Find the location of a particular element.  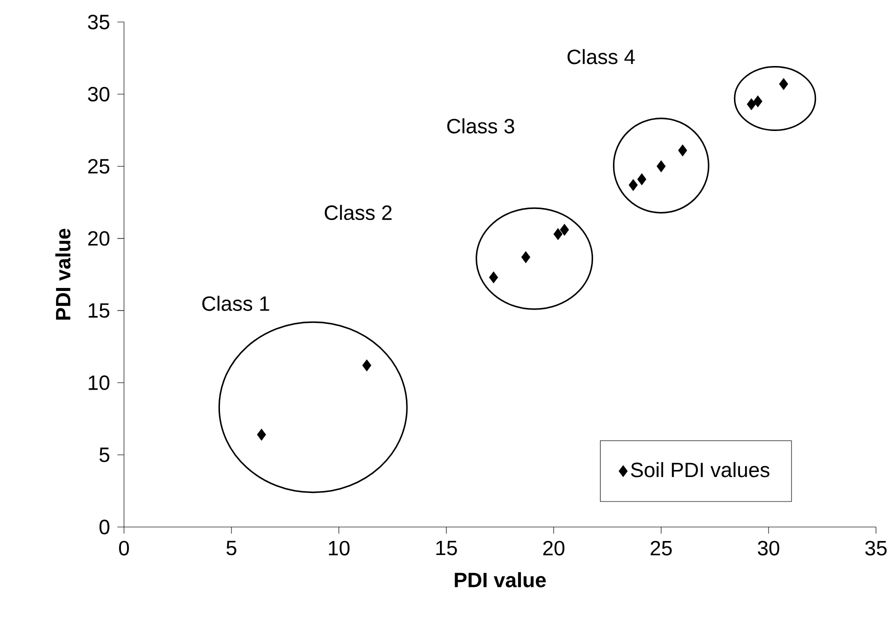

y-tick-label: 30 is located at coordinates (99, 94).